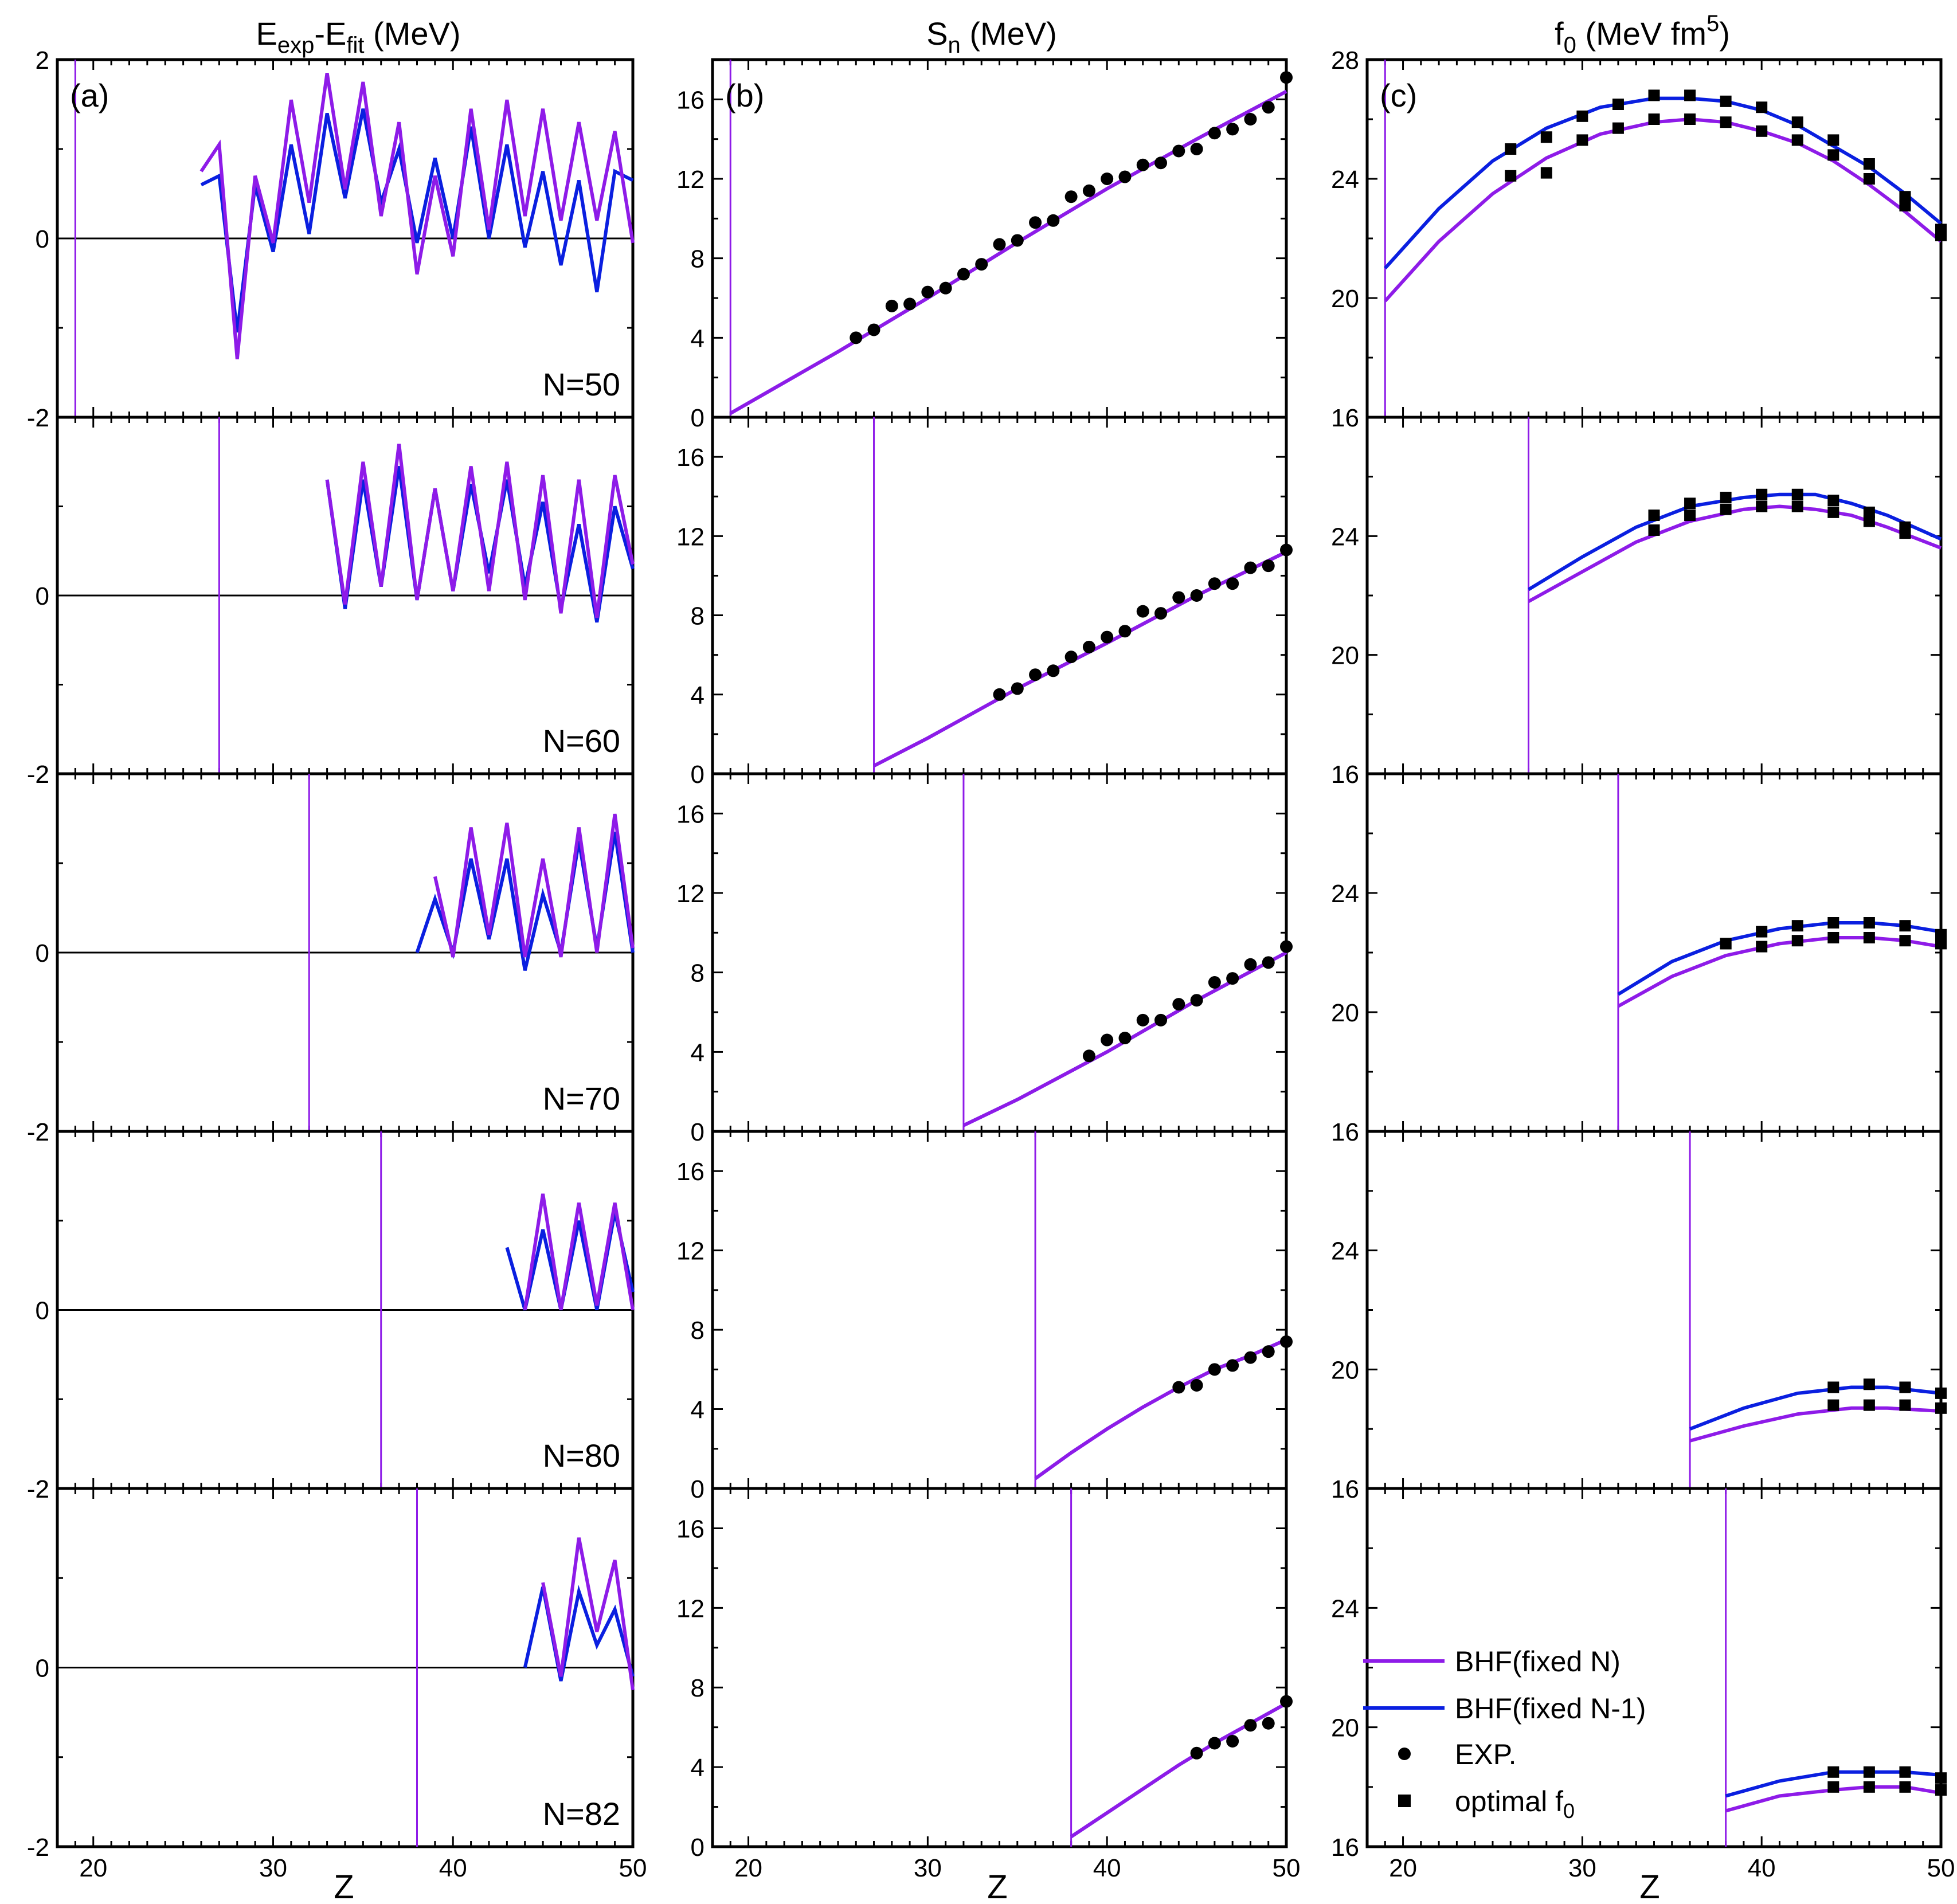 The height and width of the screenshot is (1904, 1957). Describe the element at coordinates (1725, 33) in the screenshot. I see `title-c-close: )` at that location.